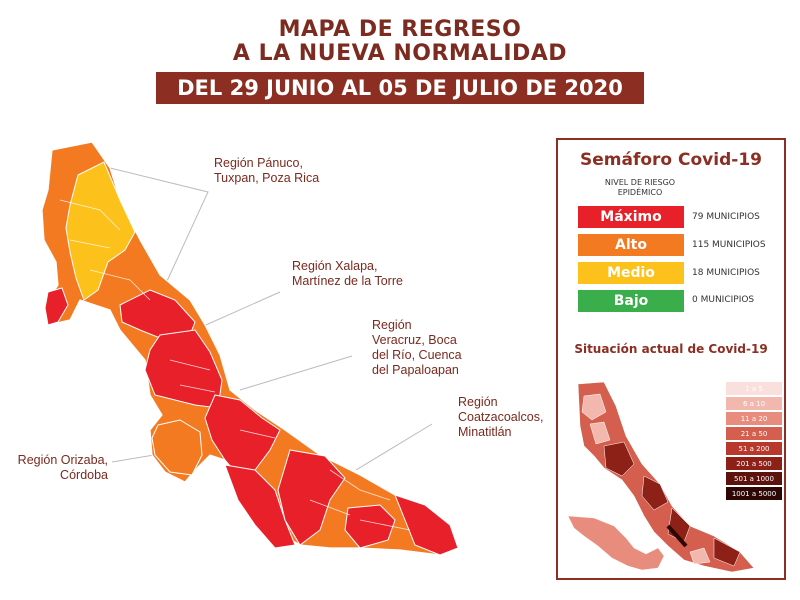  I want to click on region-label-panuco: Región Pánuco, Tuxpan, Poza Rica, so click(266, 171).